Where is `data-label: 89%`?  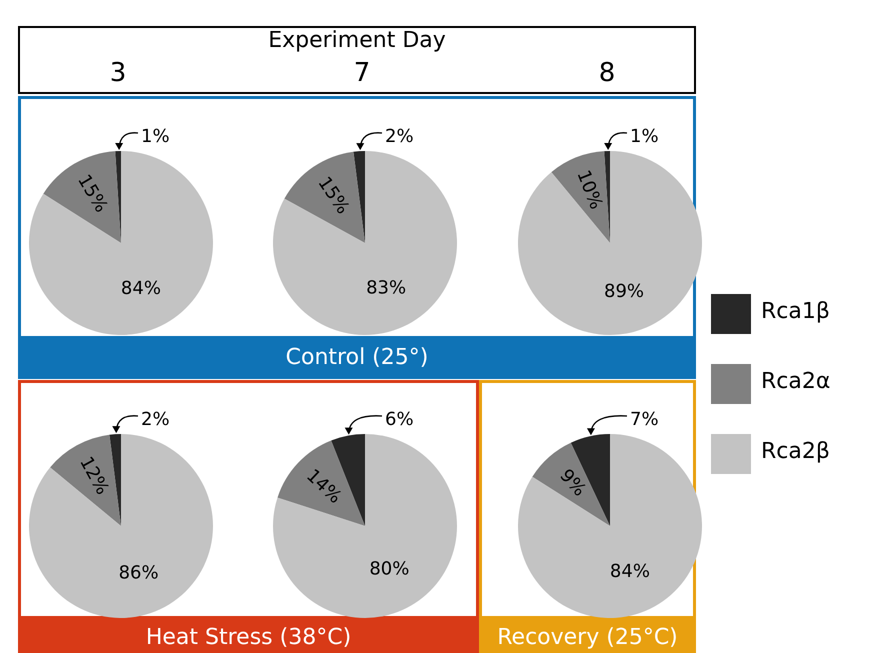 data-label: 89% is located at coordinates (624, 291).